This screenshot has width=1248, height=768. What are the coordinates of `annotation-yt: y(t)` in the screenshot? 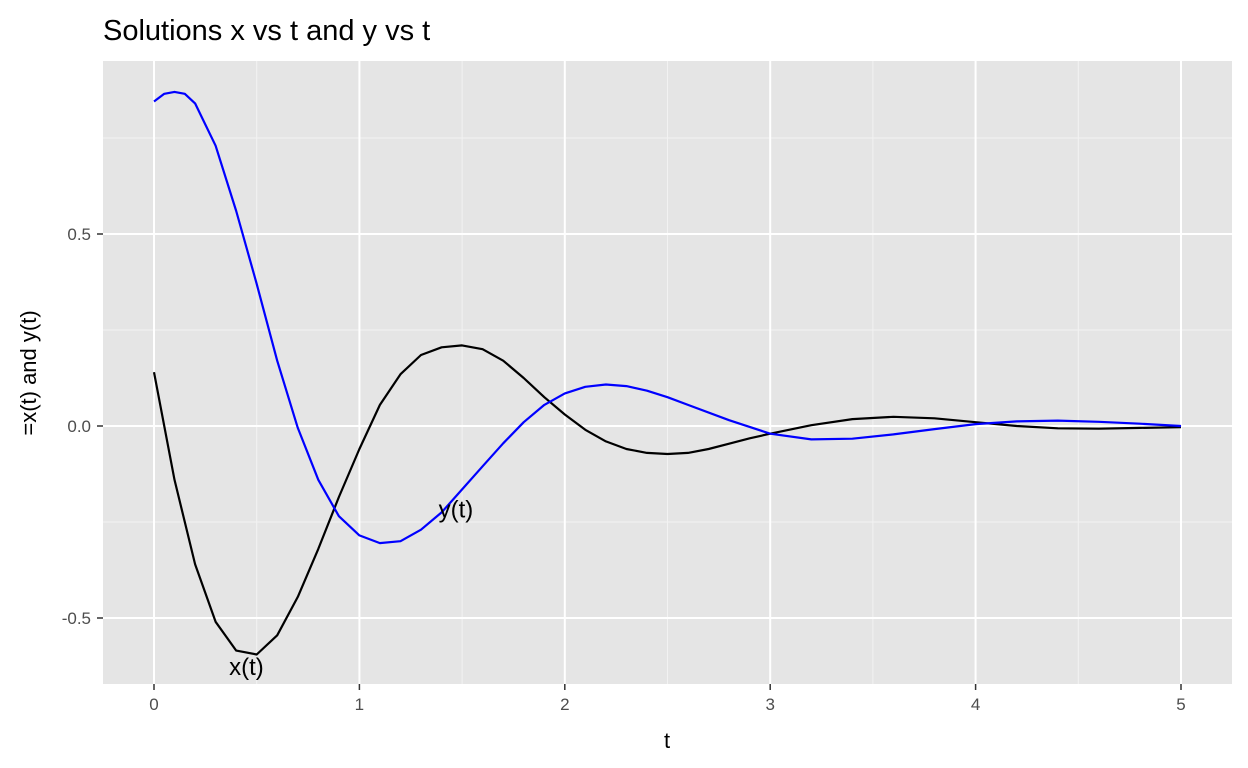 It's located at (456, 510).